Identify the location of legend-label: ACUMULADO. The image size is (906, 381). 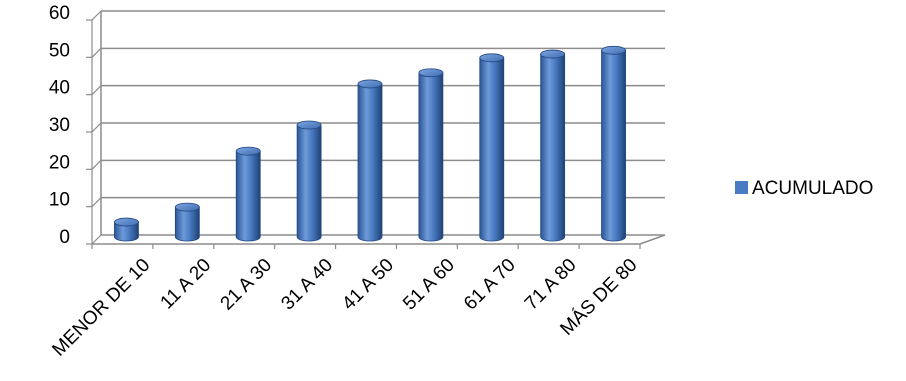
(812, 188).